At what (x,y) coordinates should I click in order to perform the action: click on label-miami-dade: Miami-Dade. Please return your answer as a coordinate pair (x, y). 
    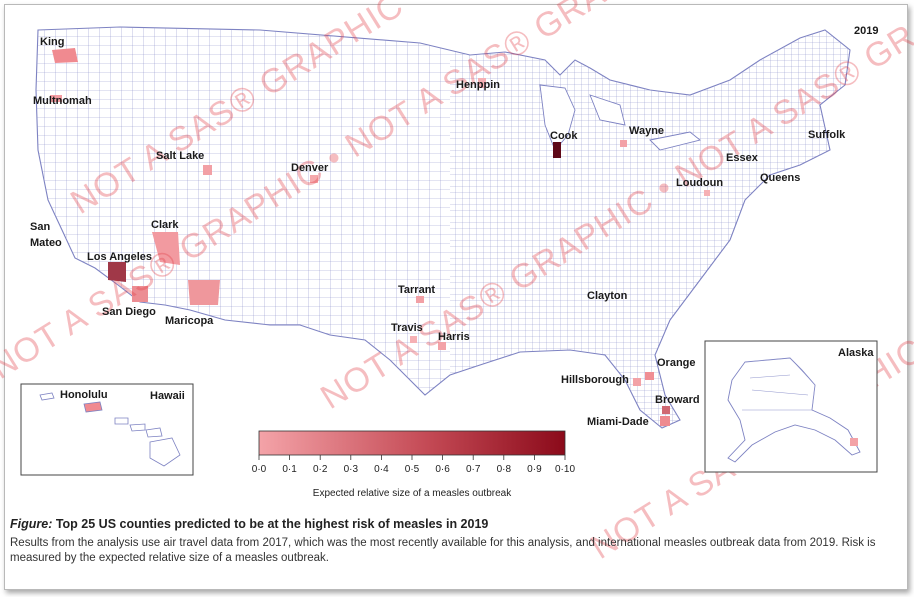
    Looking at the image, I should click on (618, 422).